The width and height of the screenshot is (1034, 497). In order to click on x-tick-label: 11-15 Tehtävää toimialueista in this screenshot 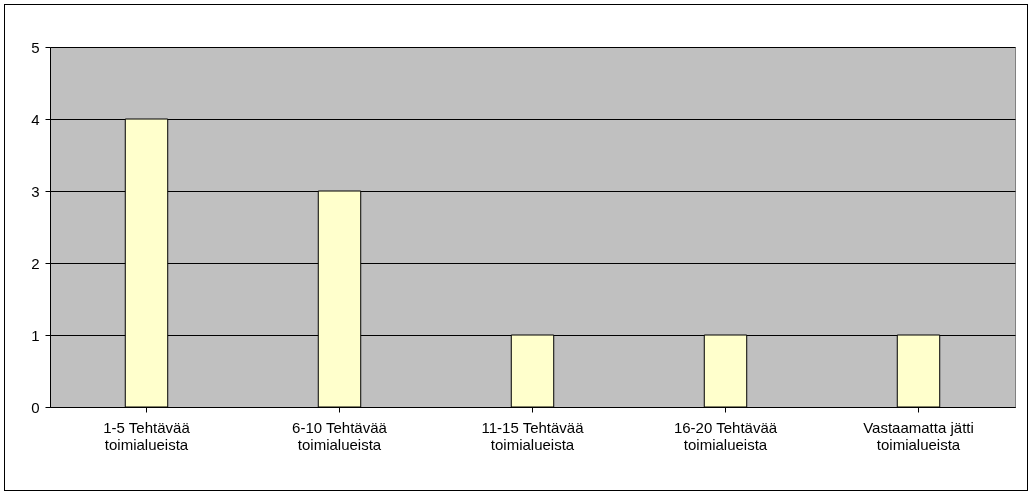, I will do `click(533, 435)`.